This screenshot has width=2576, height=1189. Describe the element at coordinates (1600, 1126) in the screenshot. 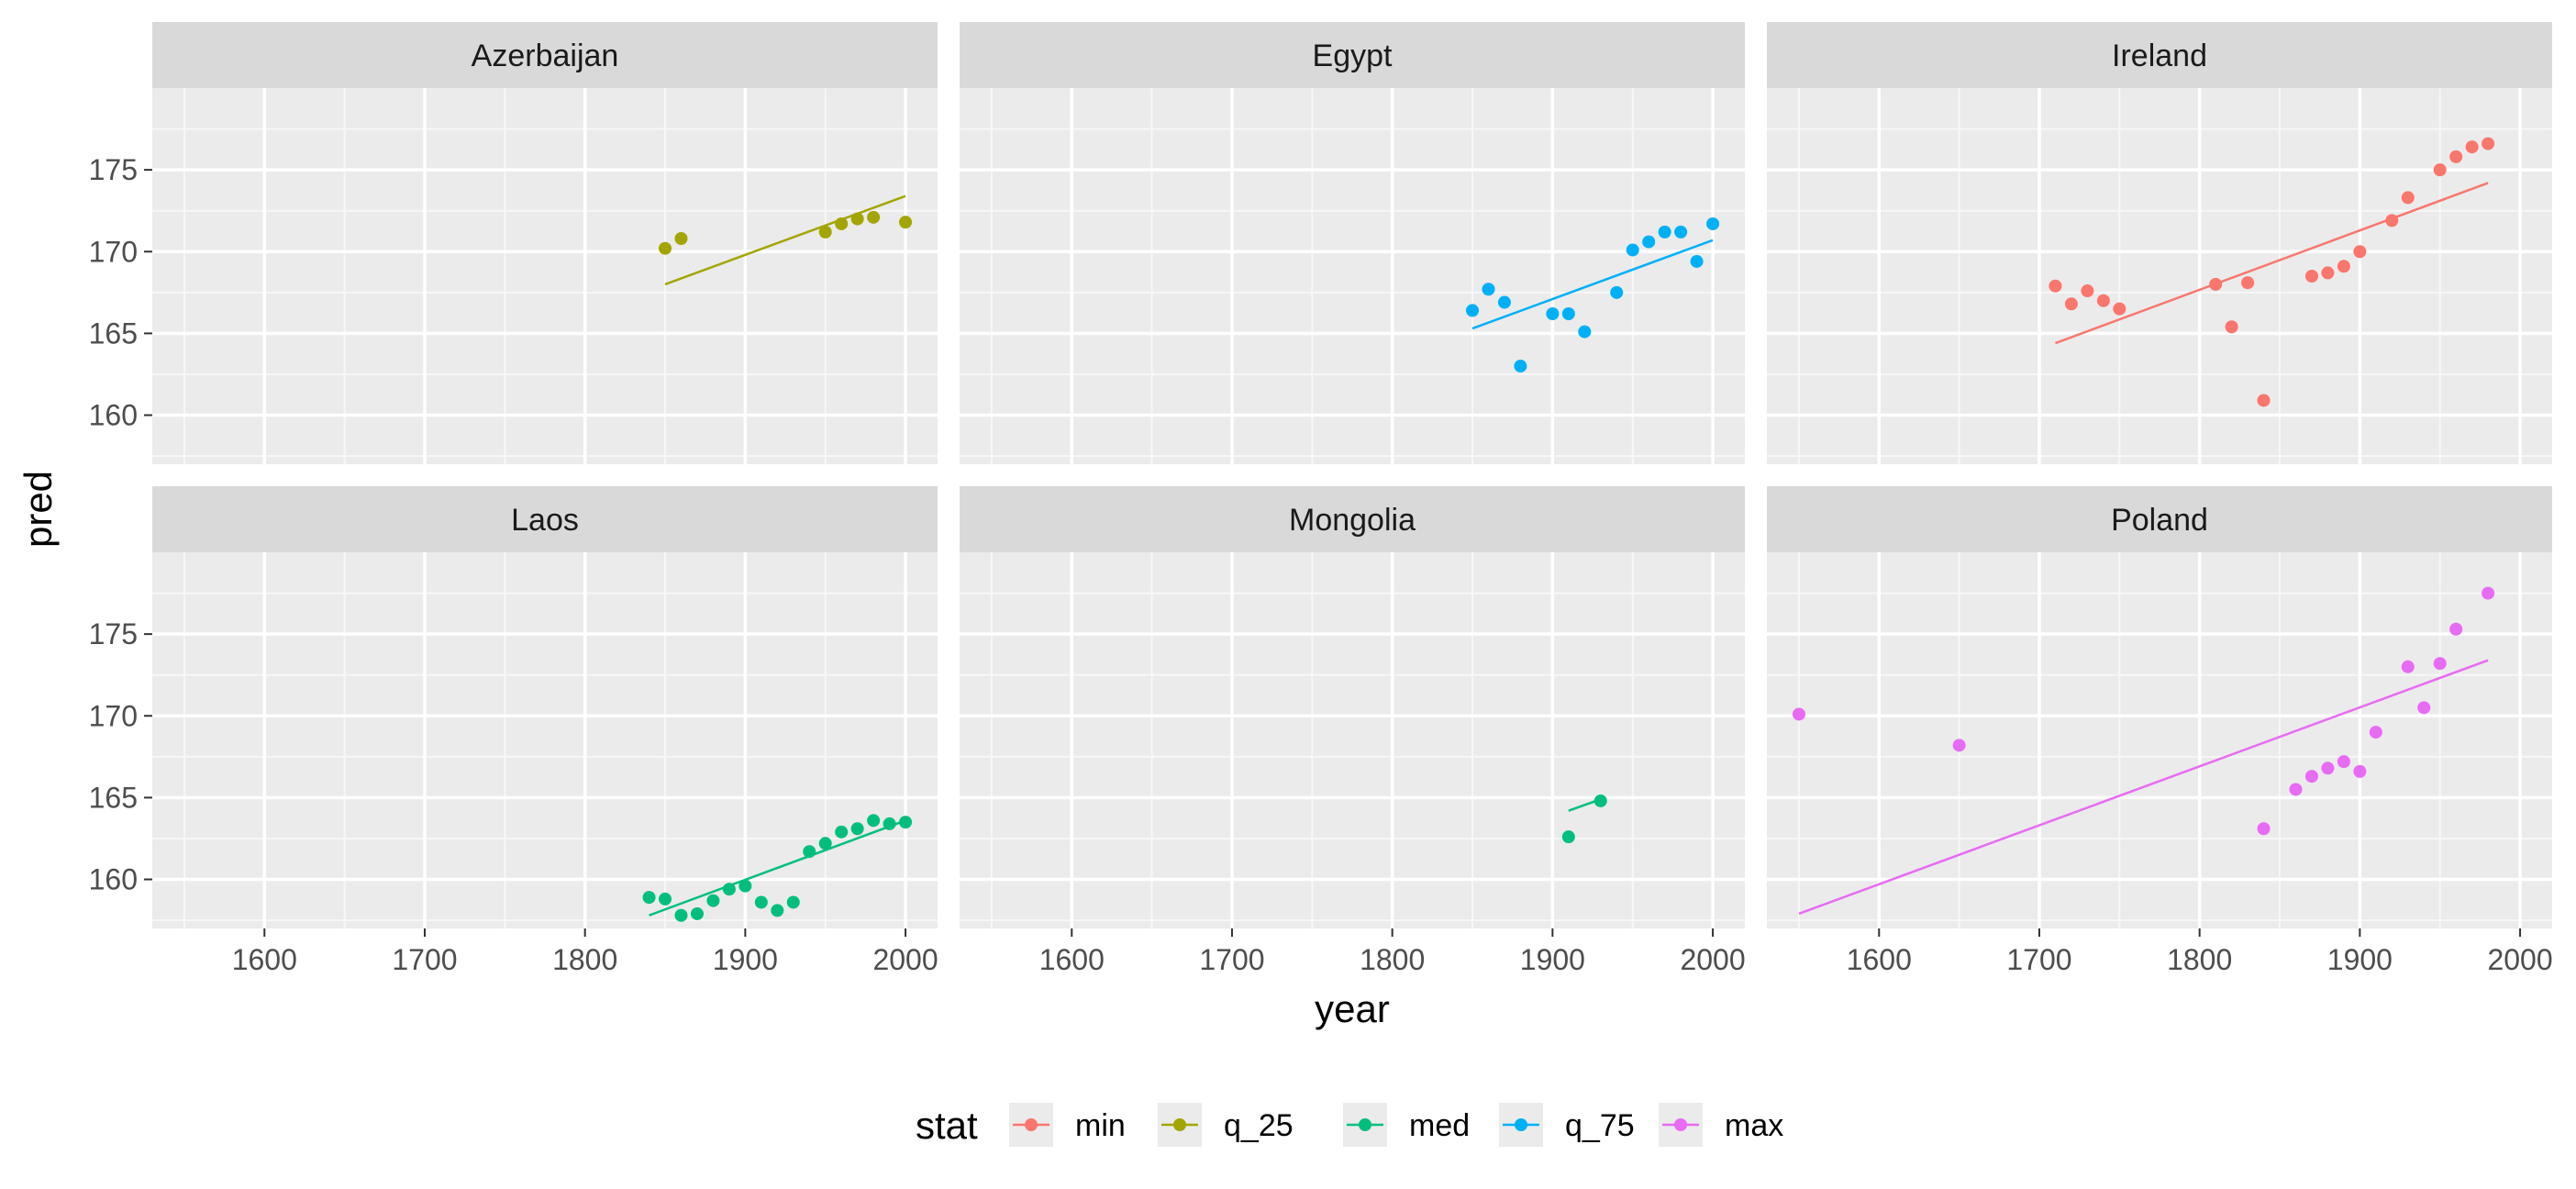

I see `legend-label: q_75` at that location.